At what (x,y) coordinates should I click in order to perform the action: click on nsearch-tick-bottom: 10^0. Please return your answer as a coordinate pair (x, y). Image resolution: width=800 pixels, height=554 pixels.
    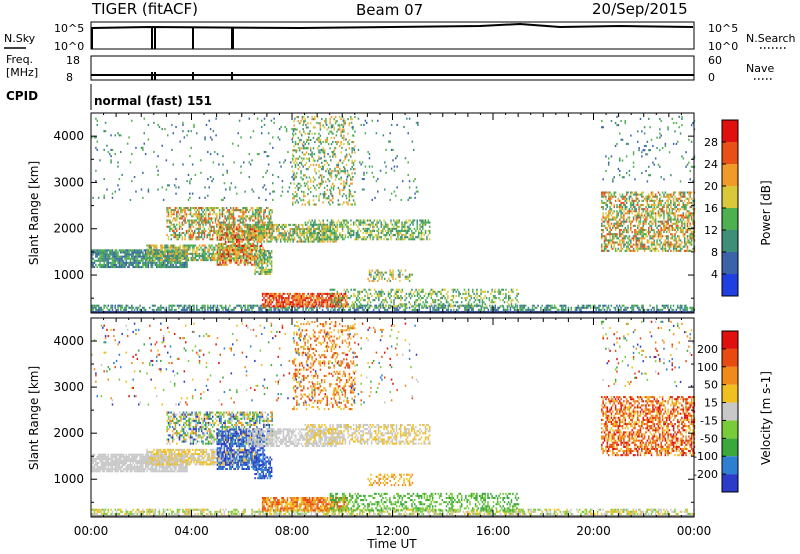
    Looking at the image, I should click on (723, 46).